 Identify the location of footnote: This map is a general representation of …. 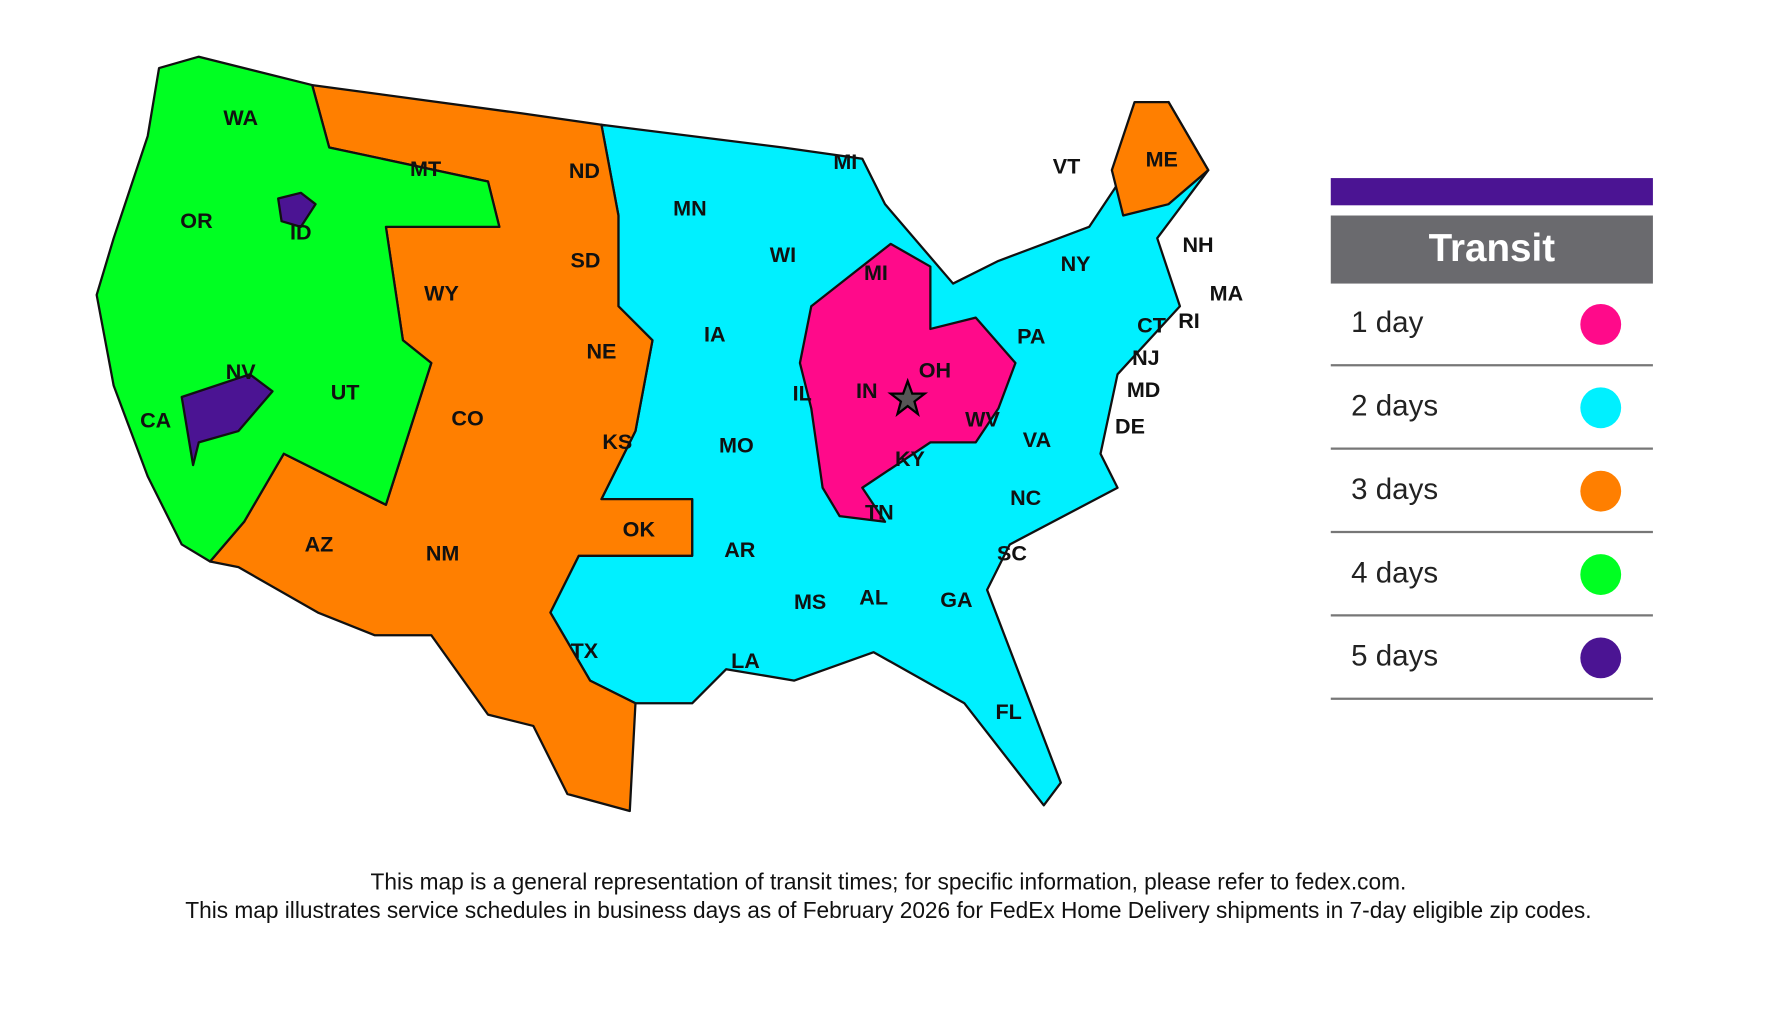
(888, 882).